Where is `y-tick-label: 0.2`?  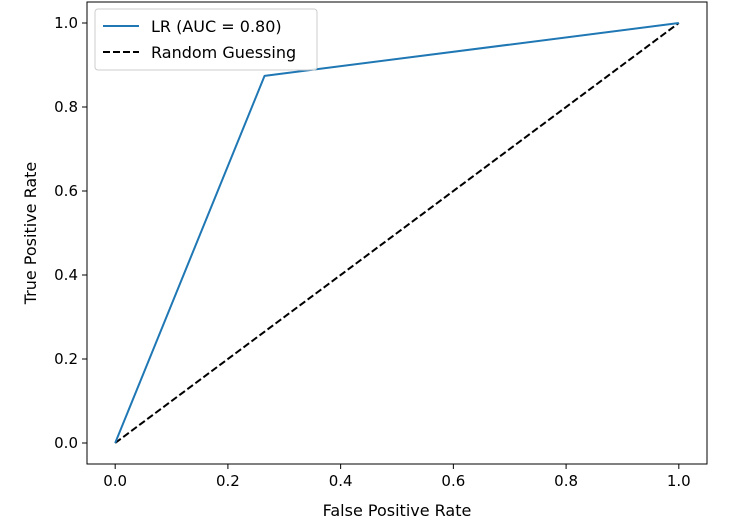
y-tick-label: 0.2 is located at coordinates (66, 359).